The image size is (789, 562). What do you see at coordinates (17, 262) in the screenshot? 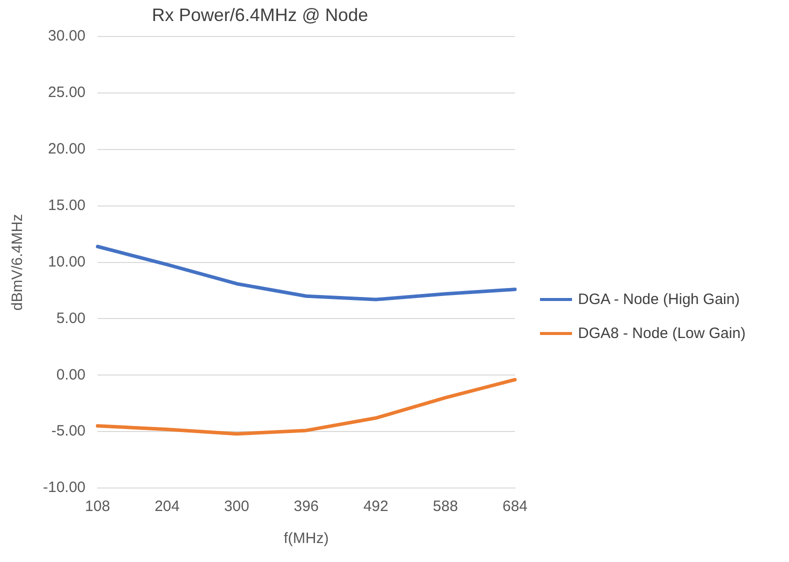
I see `y-axis-title: dBmV/6.4MHz` at bounding box center [17, 262].